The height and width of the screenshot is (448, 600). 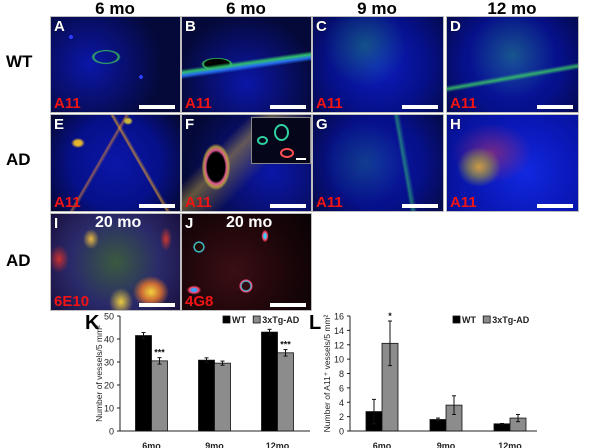 What do you see at coordinates (246, 163) in the screenshot?
I see `micrograph-panel-f: F A11` at bounding box center [246, 163].